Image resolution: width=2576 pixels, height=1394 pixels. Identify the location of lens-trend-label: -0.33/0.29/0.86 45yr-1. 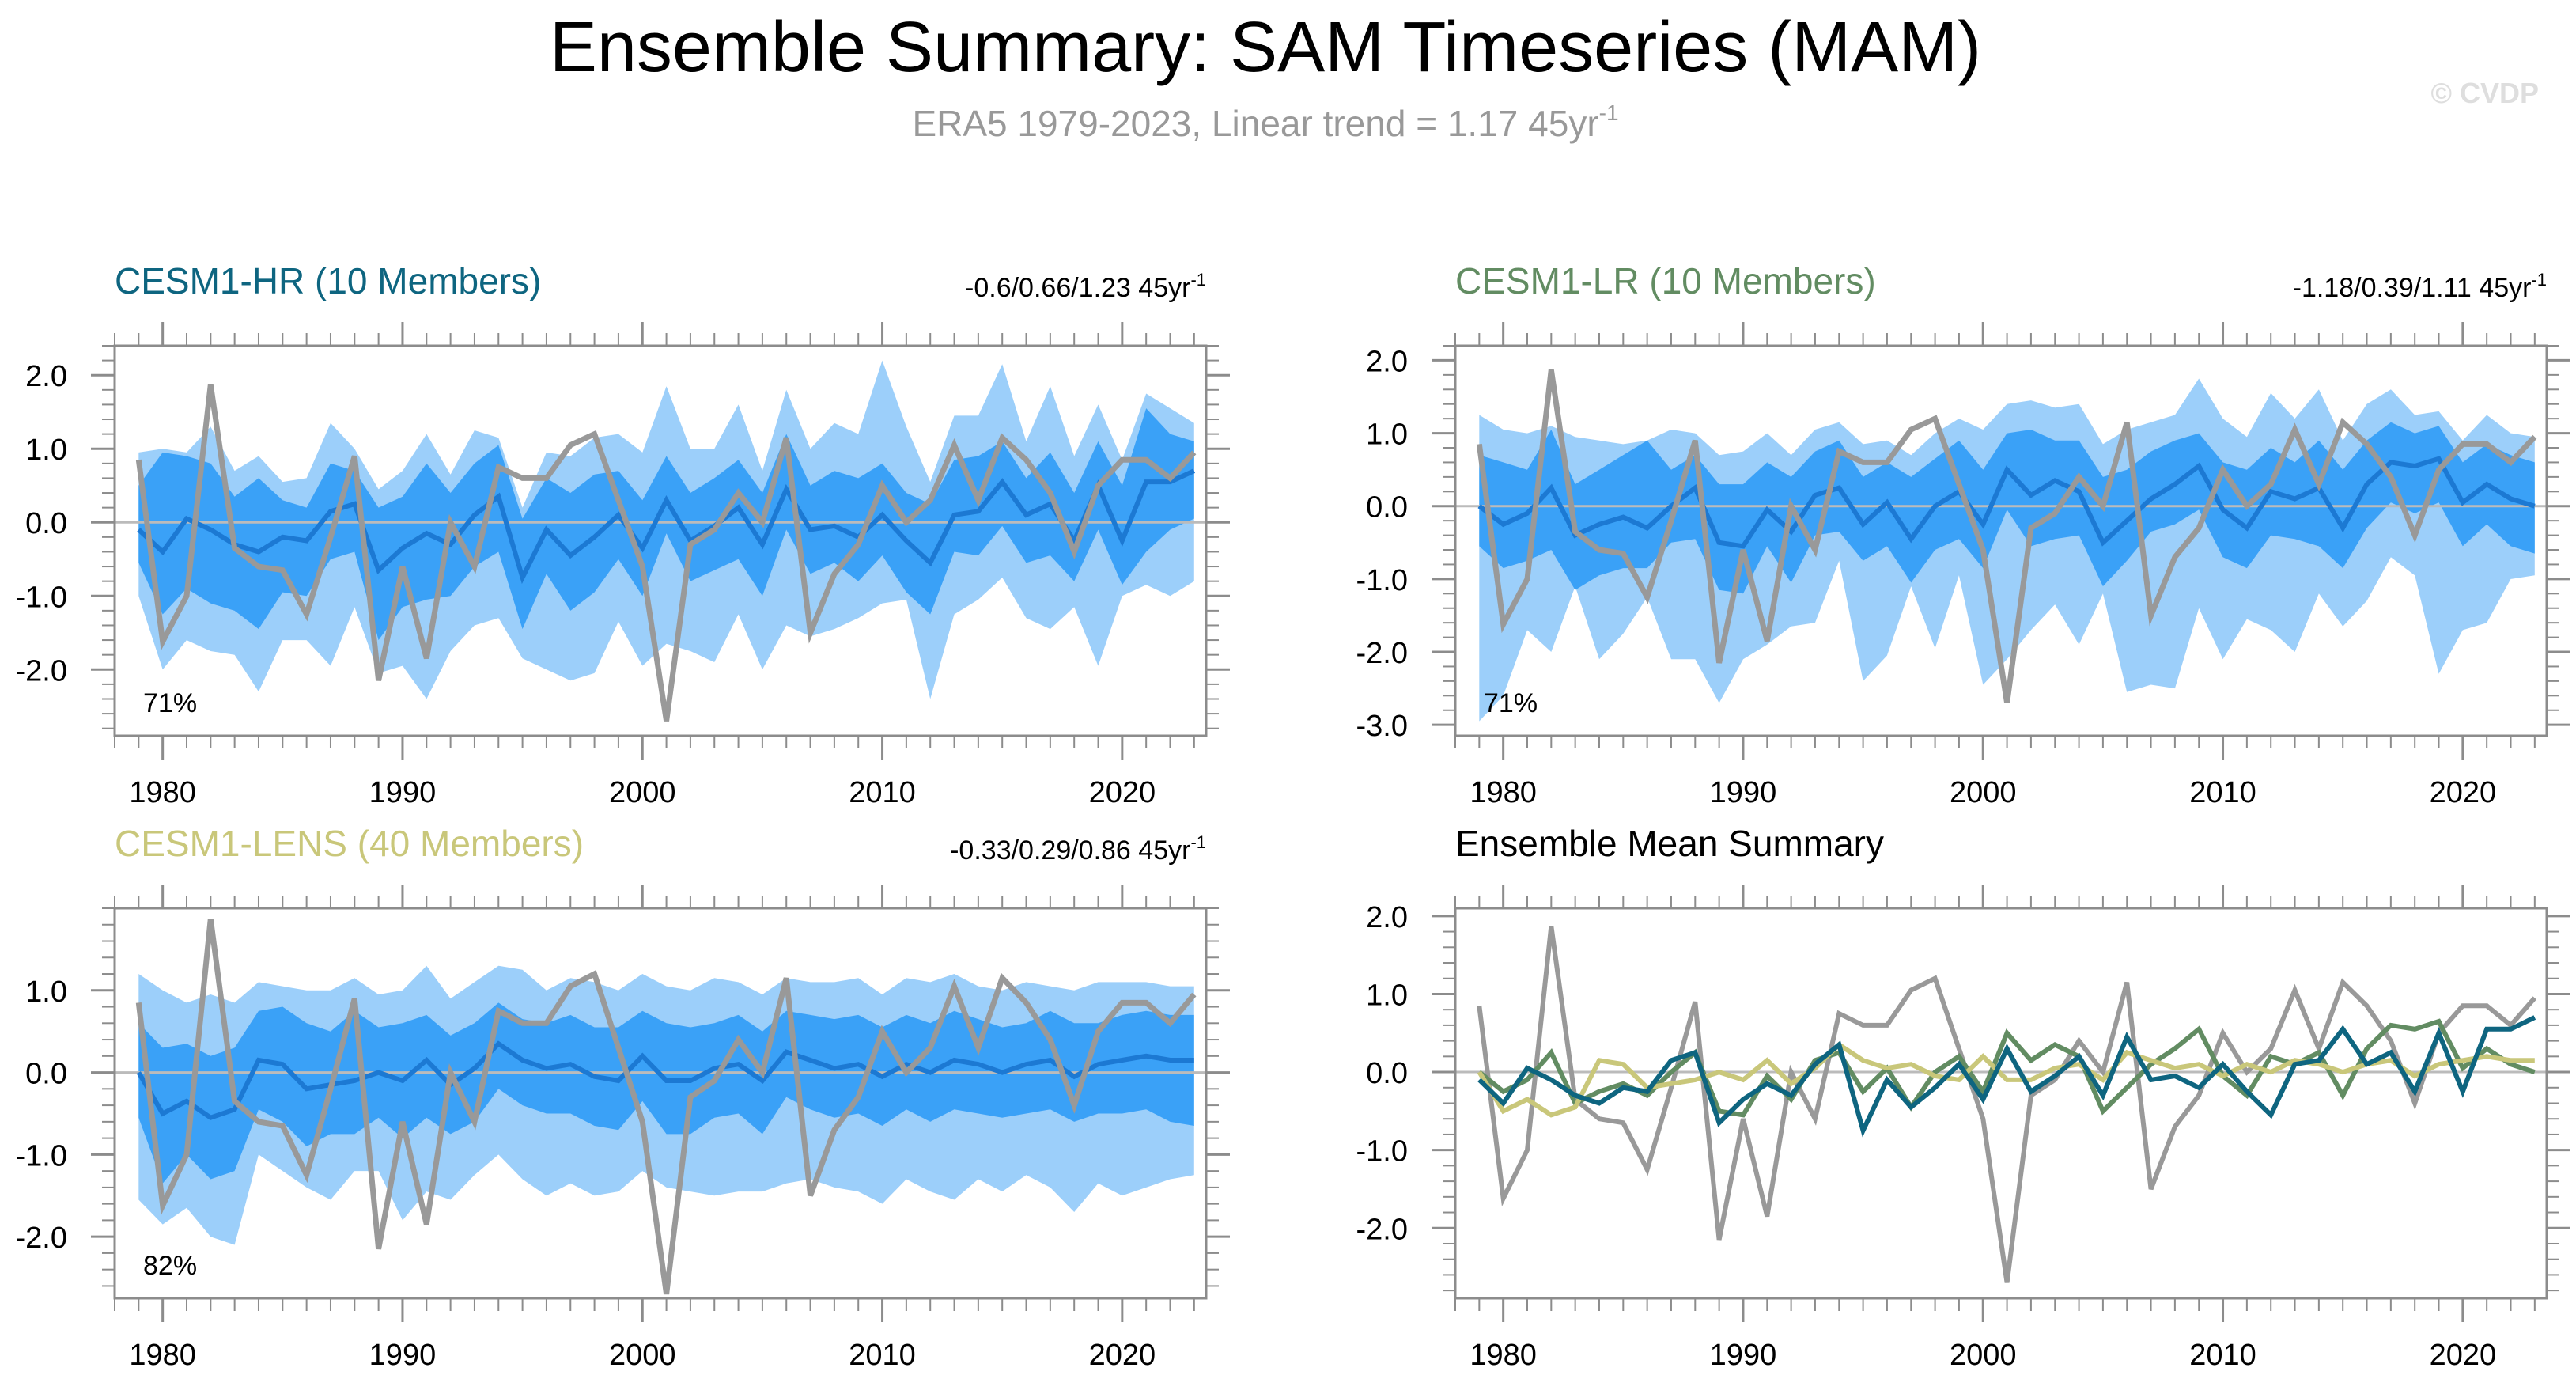
(1078, 849).